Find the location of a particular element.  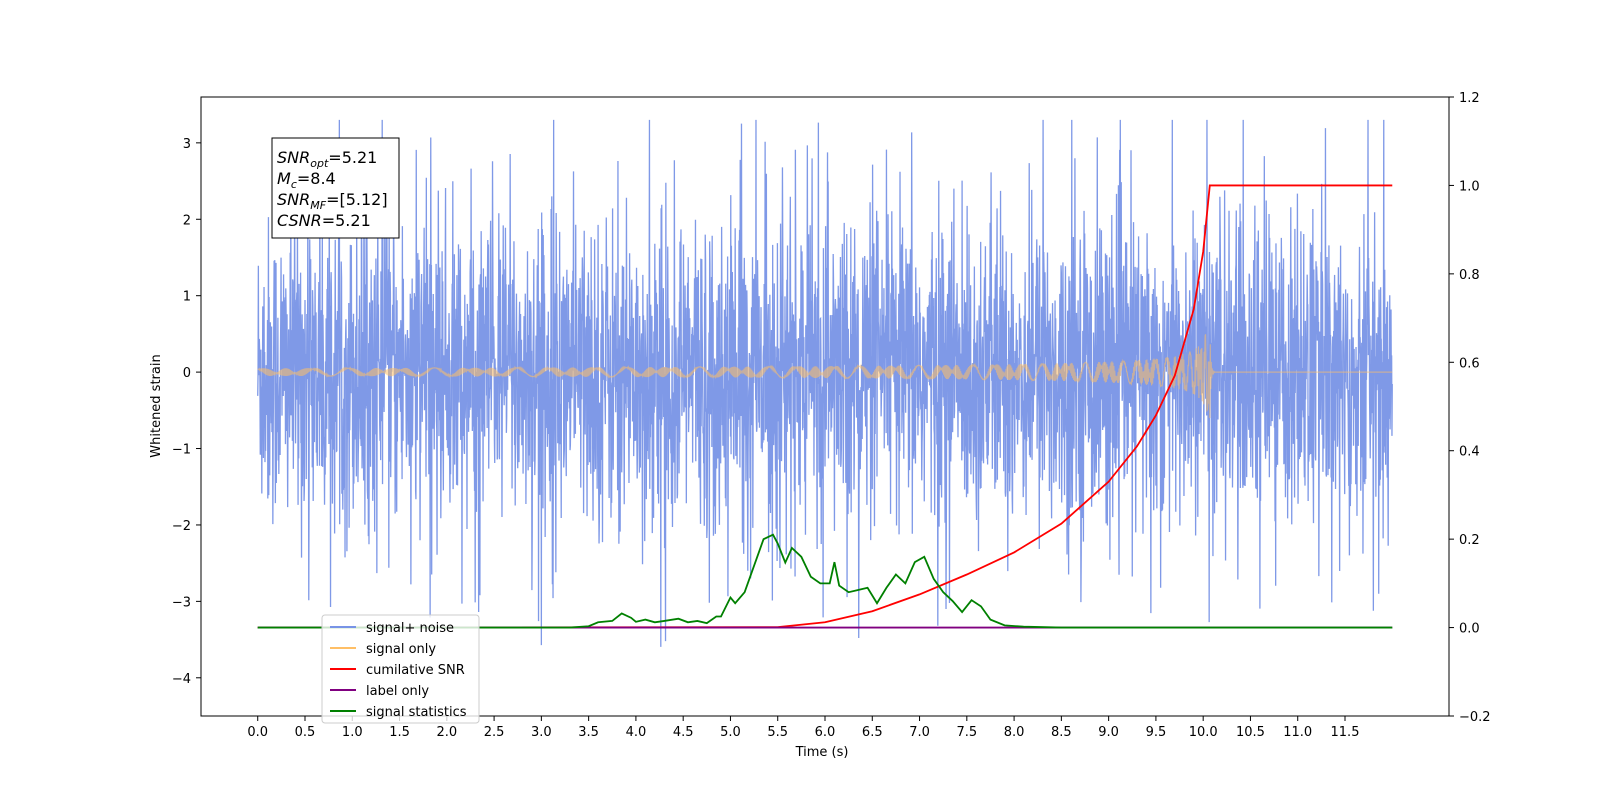

legend-label: signal+ noise is located at coordinates (410, 628).